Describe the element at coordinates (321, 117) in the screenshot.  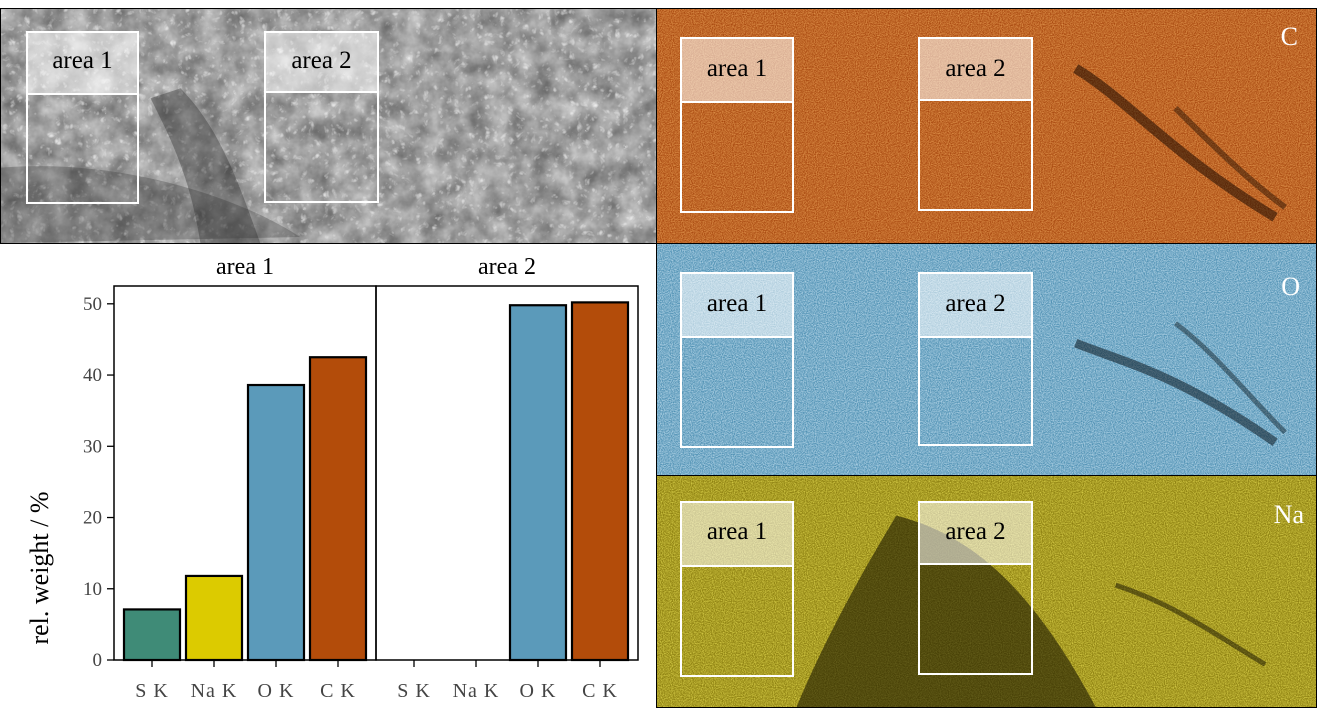
I see `sem-area-2-box: area 2` at that location.